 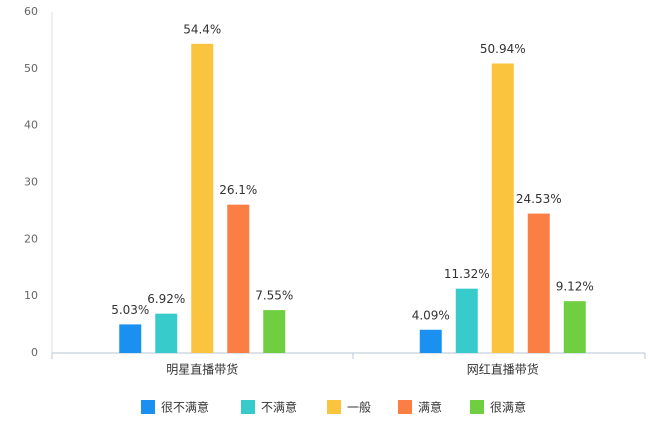 I want to click on legend-item: 很不满意, so click(x=175, y=407).